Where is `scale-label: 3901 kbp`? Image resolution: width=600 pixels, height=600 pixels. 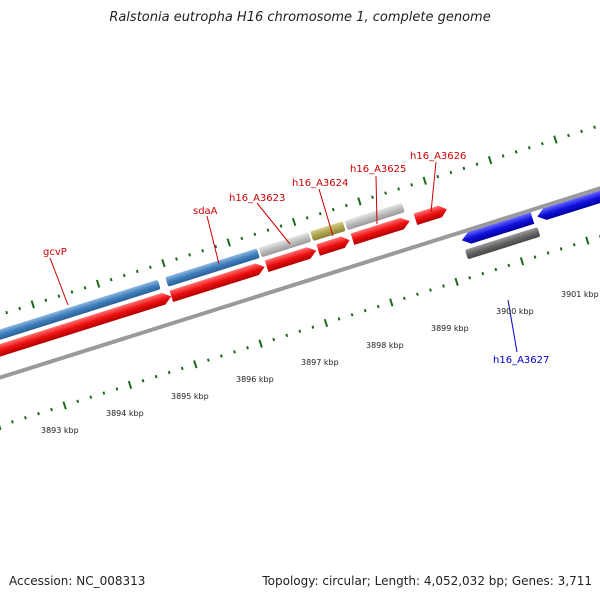
scale-label: 3901 kbp is located at coordinates (580, 294).